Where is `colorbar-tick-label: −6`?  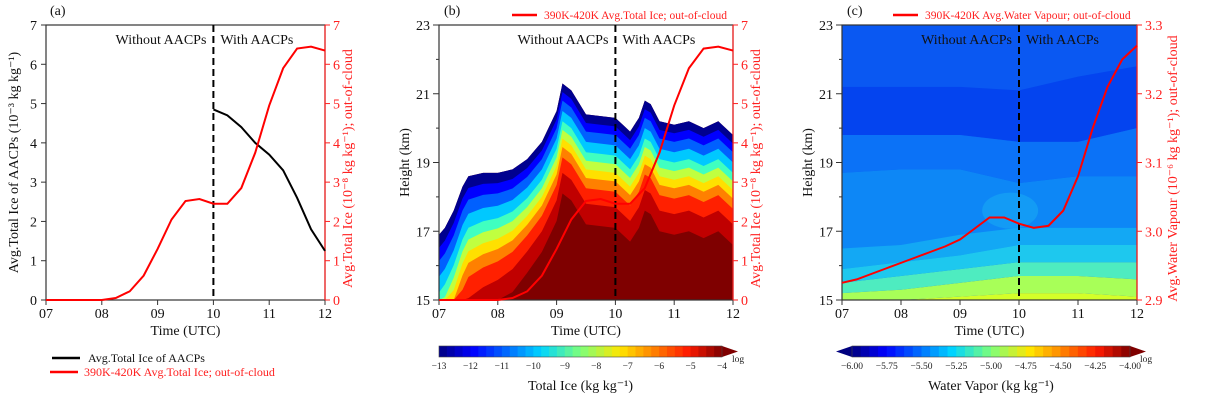 colorbar-tick-label: −6 is located at coordinates (659, 367).